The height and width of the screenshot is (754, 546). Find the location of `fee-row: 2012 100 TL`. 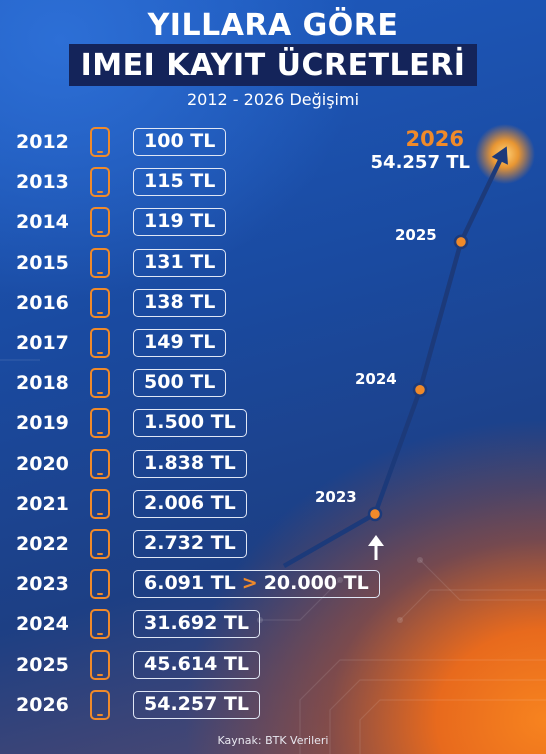

fee-row: 2012 100 TL is located at coordinates (273, 143).